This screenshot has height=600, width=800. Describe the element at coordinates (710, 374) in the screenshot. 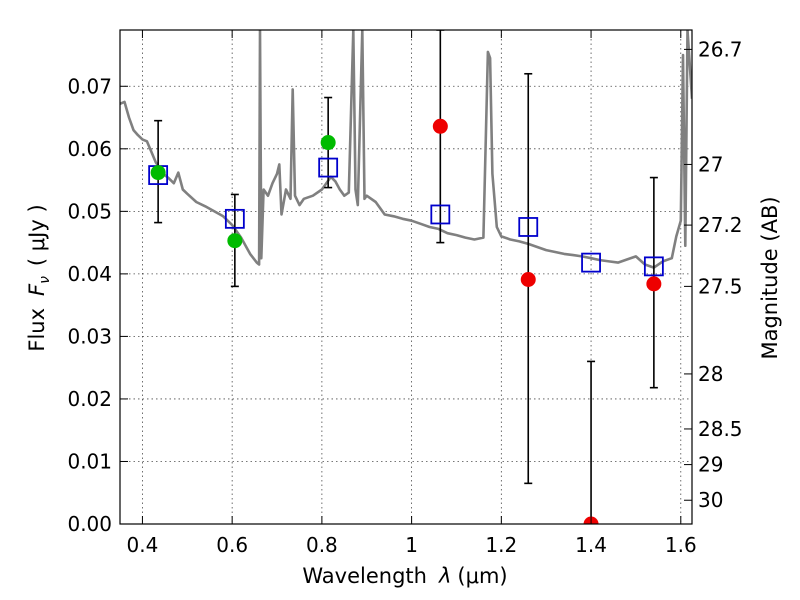

I see `y2-tick-label: 28` at that location.